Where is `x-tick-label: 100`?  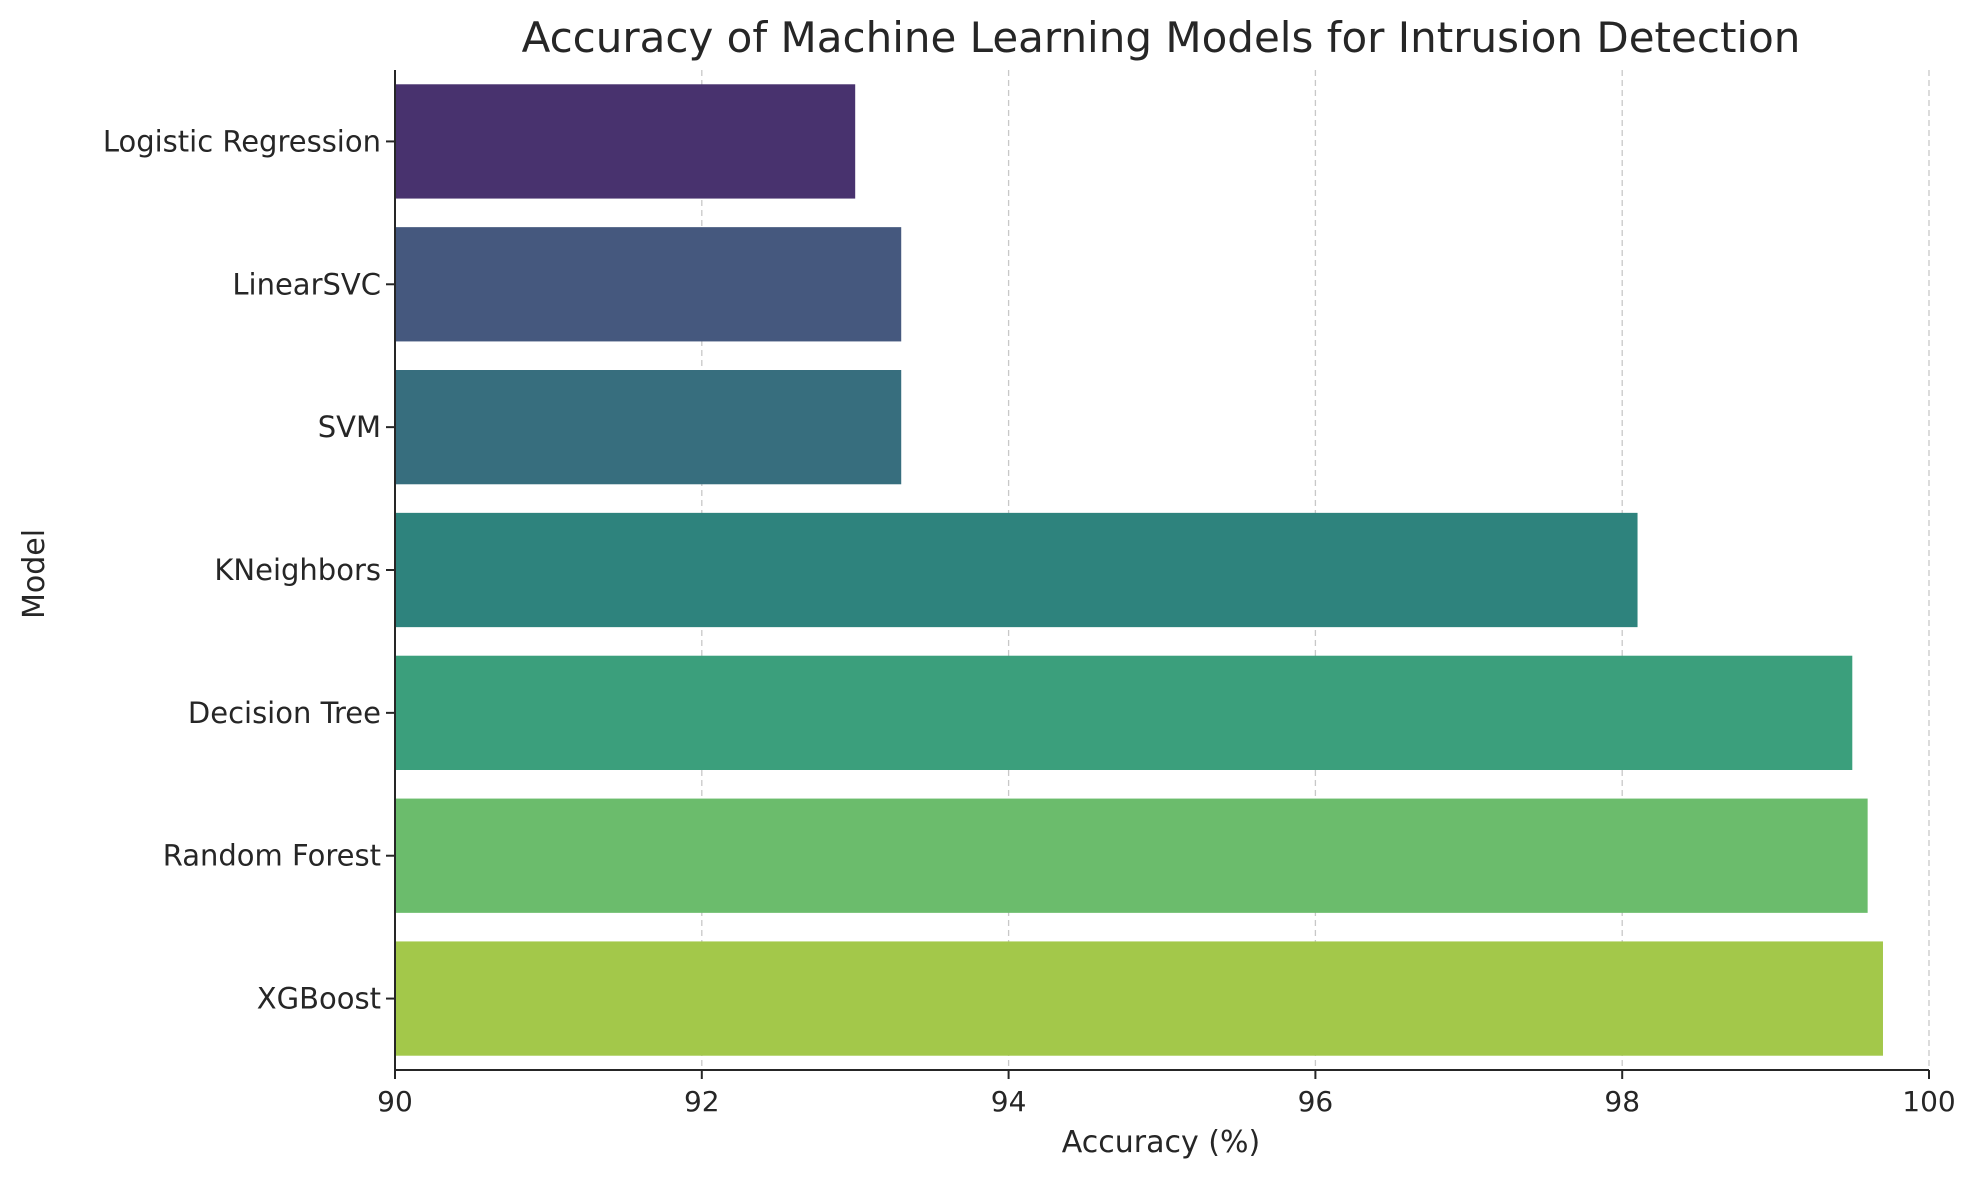 x-tick-label: 100 is located at coordinates (1928, 1101).